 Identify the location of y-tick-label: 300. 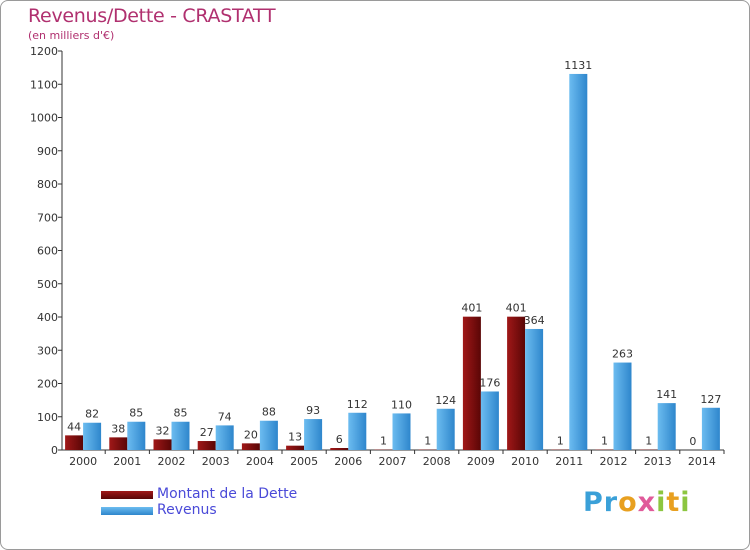
(47, 350).